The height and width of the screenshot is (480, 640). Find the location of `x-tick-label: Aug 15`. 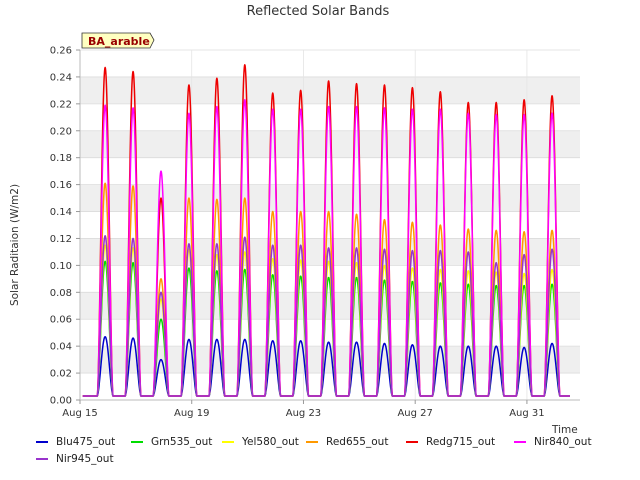

x-tick-label: Aug 15 is located at coordinates (79, 413).